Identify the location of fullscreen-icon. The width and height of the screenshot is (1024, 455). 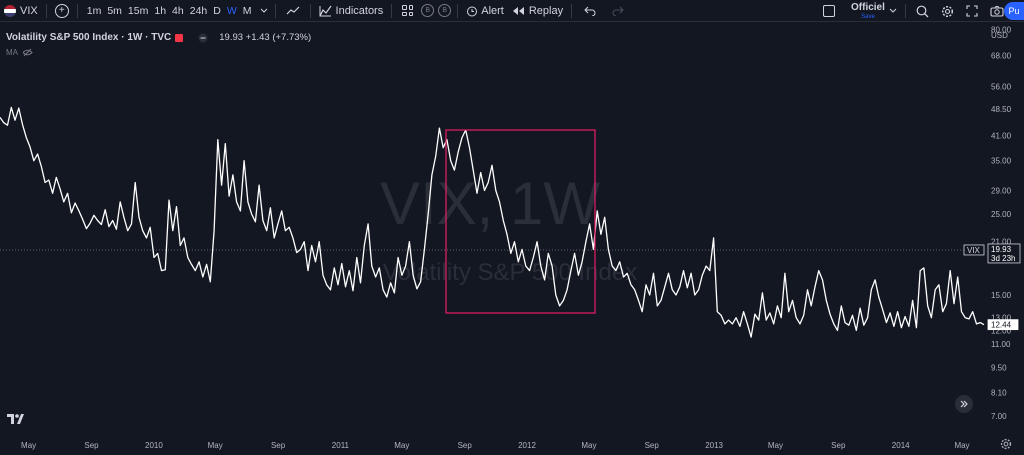
(972, 11).